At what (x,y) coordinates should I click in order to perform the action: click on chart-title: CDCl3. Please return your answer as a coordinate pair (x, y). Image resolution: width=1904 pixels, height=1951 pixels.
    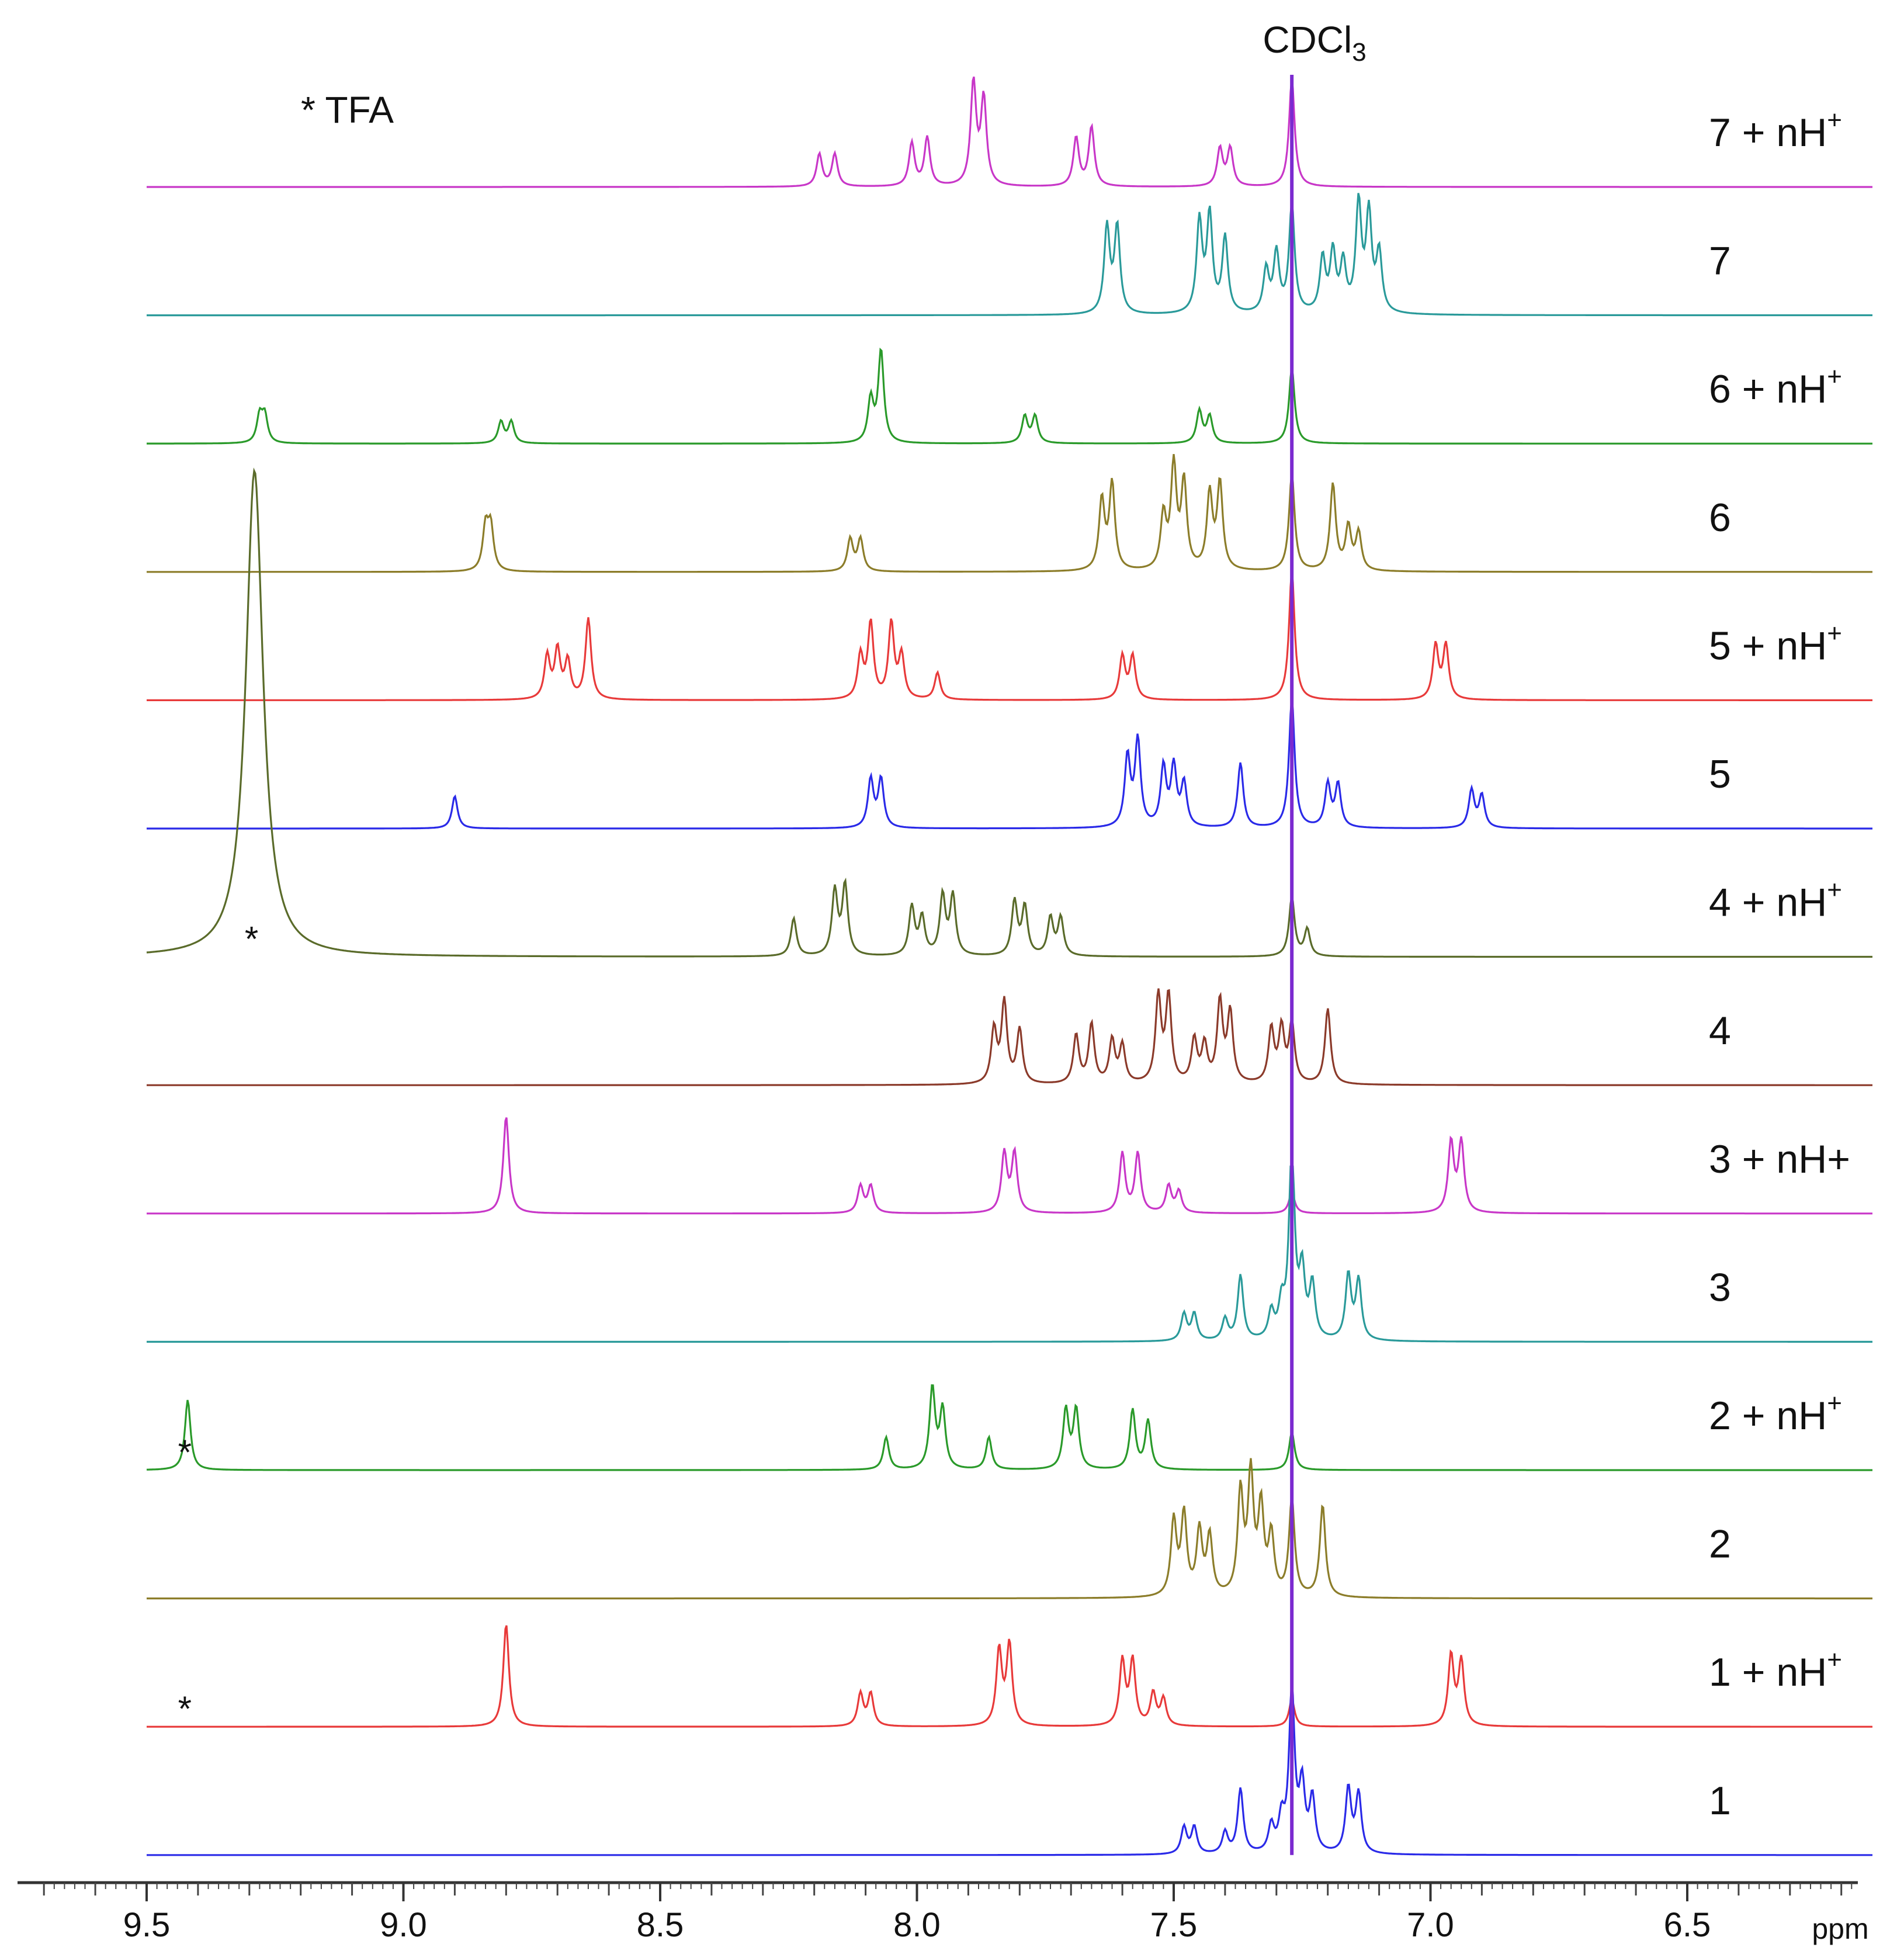
    Looking at the image, I should click on (1314, 43).